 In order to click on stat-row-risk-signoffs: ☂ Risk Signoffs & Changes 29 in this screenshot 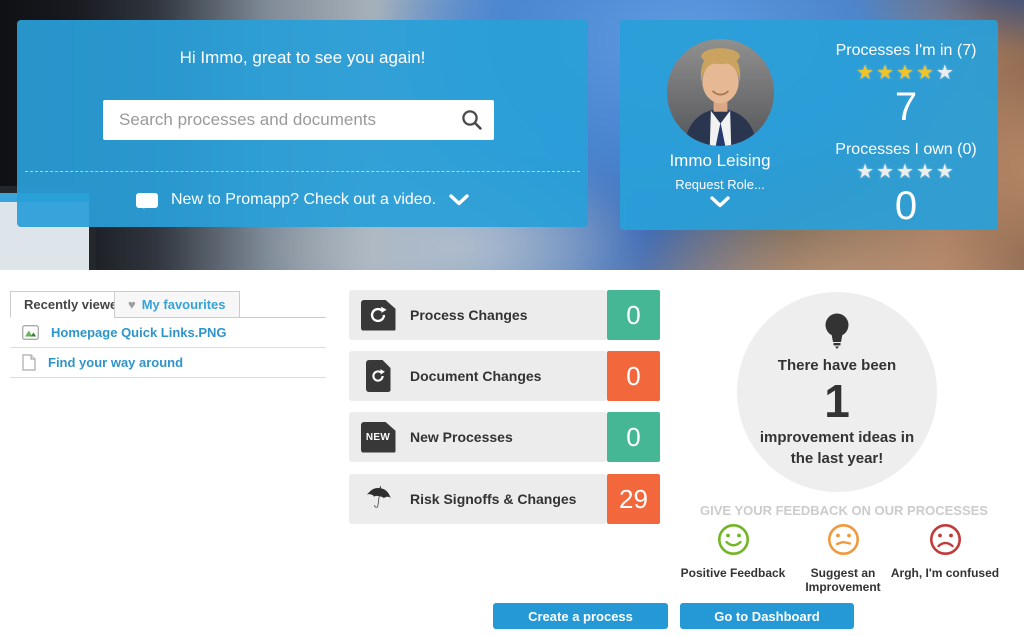, I will do `click(504, 499)`.